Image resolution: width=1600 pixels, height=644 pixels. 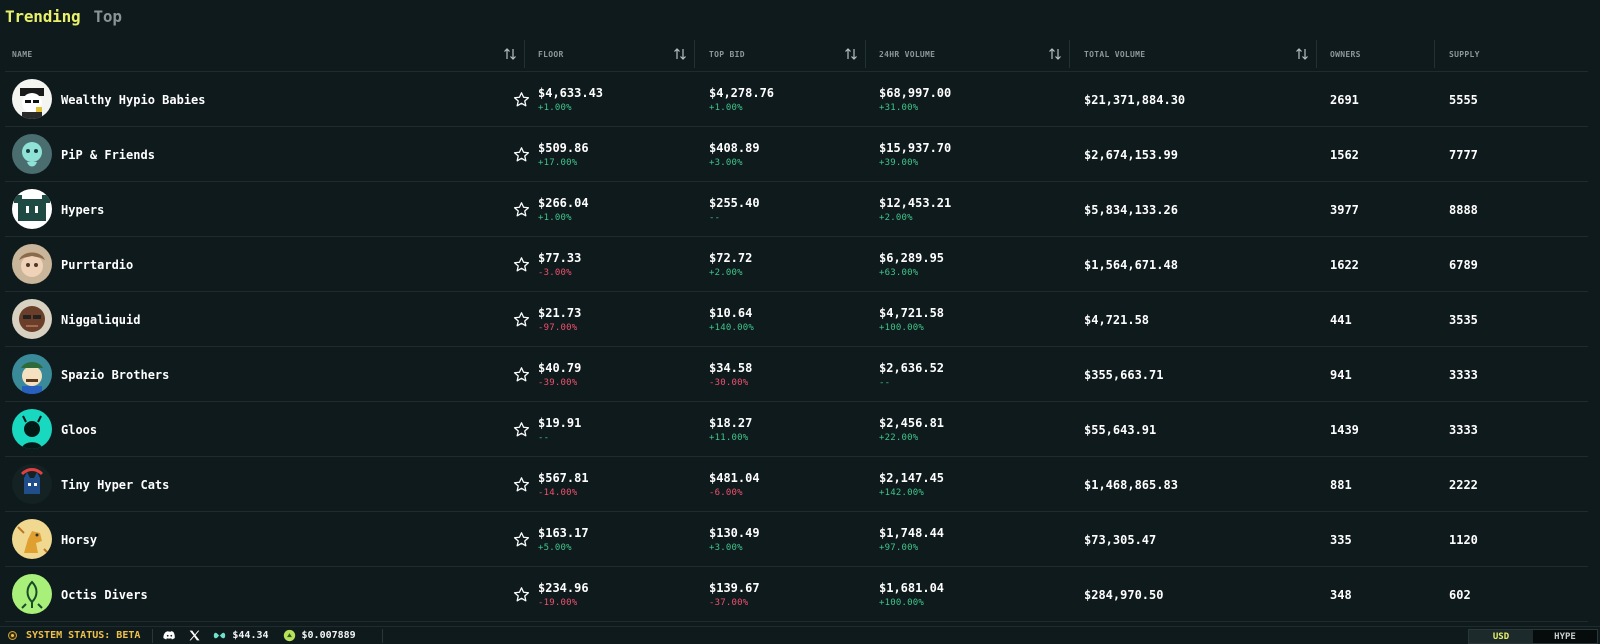 What do you see at coordinates (1123, 594) in the screenshot?
I see `total-volume-cell: $284,970.50` at bounding box center [1123, 594].